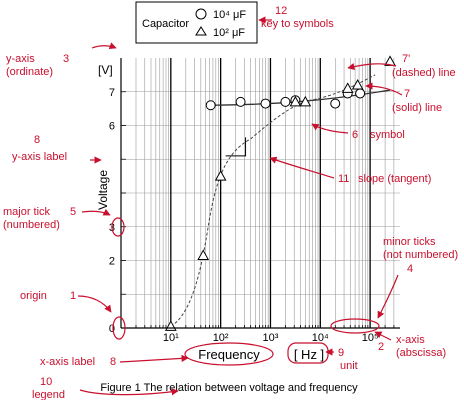 The width and height of the screenshot is (464, 400). Describe the element at coordinates (355, 326) in the screenshot. I see `circle-minor-ticks` at that location.